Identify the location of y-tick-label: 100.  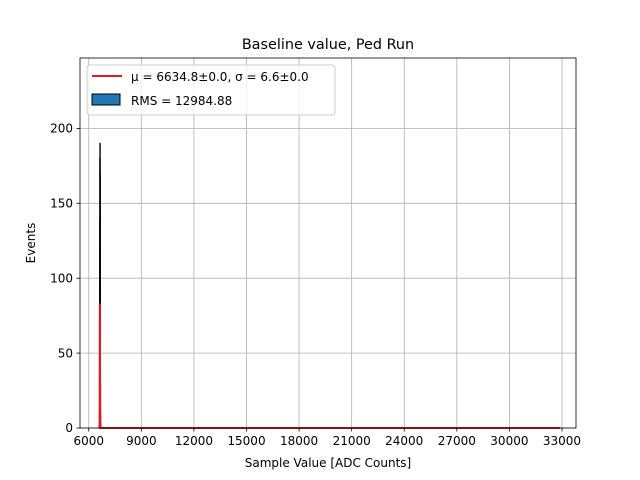
(61, 278).